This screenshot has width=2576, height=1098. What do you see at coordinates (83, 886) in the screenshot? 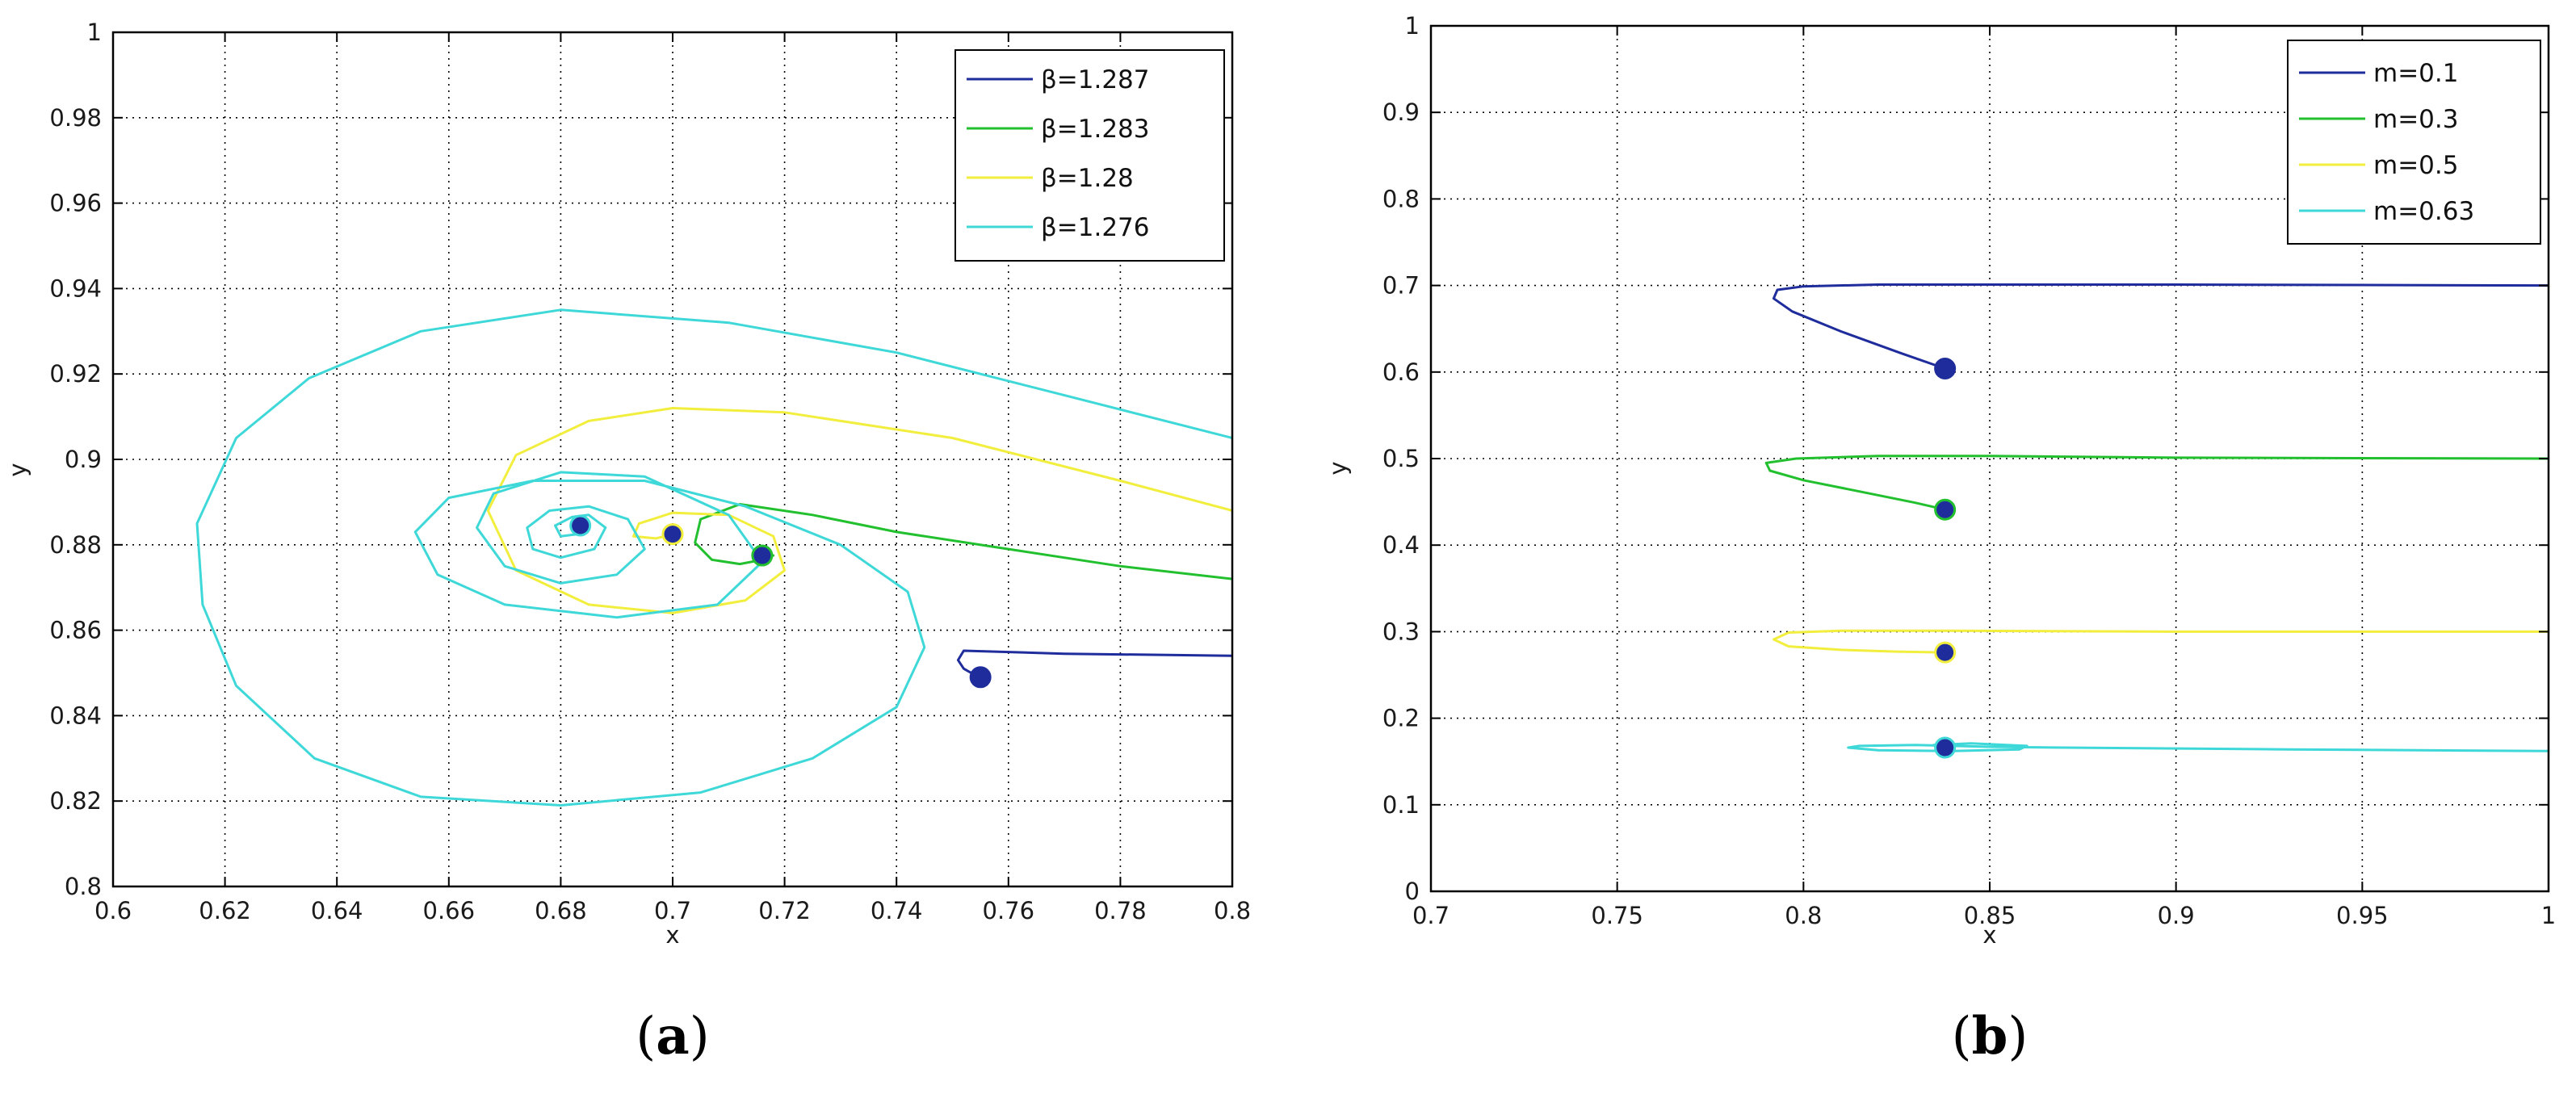
I see `y-tick-label-a: 0.8` at bounding box center [83, 886].